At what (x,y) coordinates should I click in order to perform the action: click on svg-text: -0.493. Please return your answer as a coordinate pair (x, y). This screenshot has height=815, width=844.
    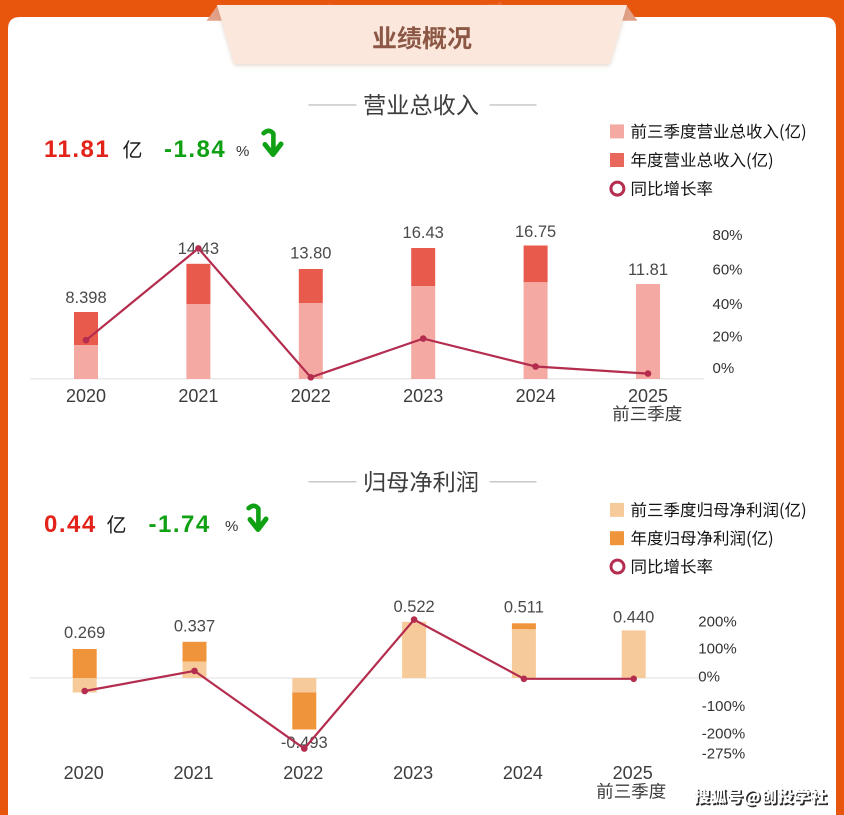
    Looking at the image, I should click on (304, 743).